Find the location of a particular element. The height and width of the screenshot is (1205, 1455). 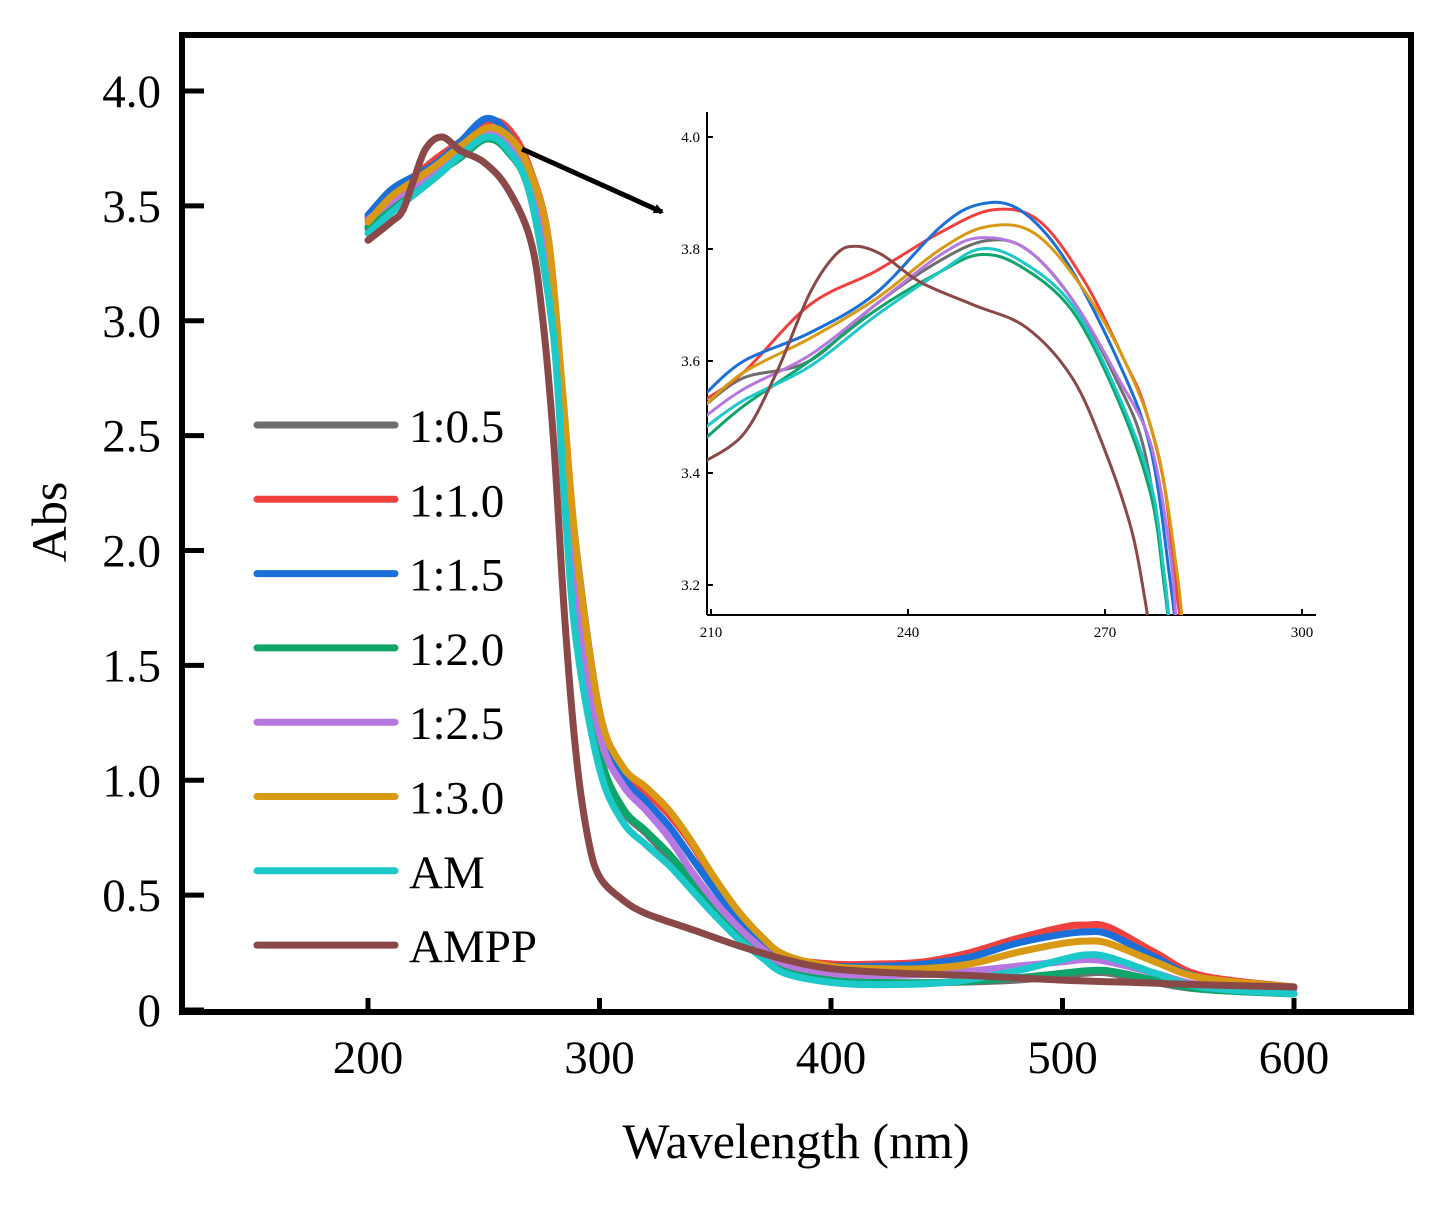

y-tick-label: 1.0 is located at coordinates (131, 781).